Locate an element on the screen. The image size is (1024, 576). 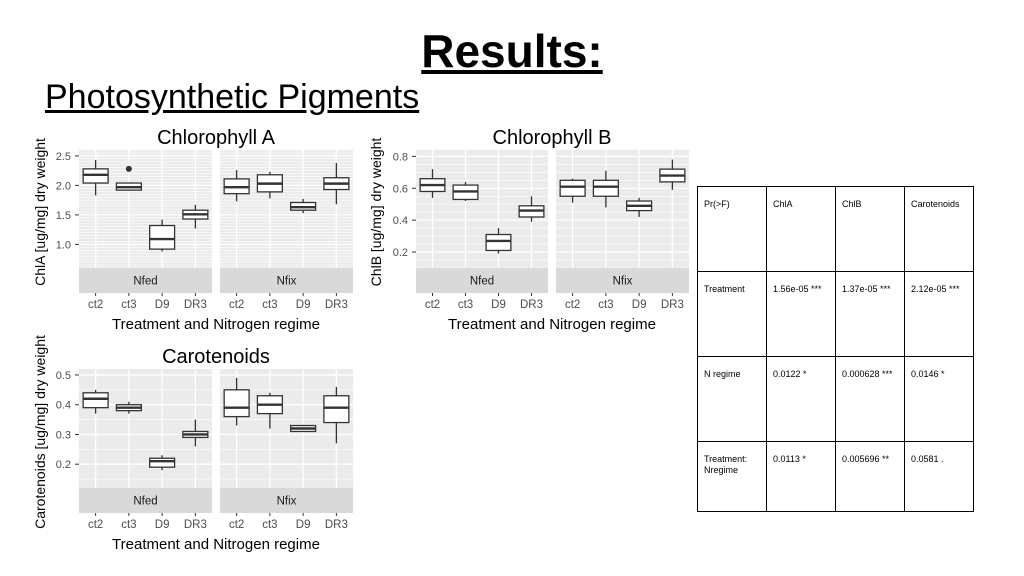
anova-cell: Treatment is located at coordinates (732, 314).